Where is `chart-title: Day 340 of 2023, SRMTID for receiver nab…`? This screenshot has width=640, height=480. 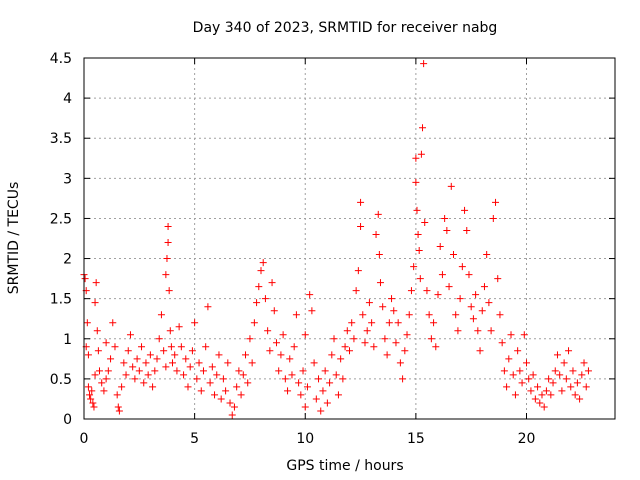 chart-title: Day 340 of 2023, SRMTID for receiver nab… is located at coordinates (345, 28).